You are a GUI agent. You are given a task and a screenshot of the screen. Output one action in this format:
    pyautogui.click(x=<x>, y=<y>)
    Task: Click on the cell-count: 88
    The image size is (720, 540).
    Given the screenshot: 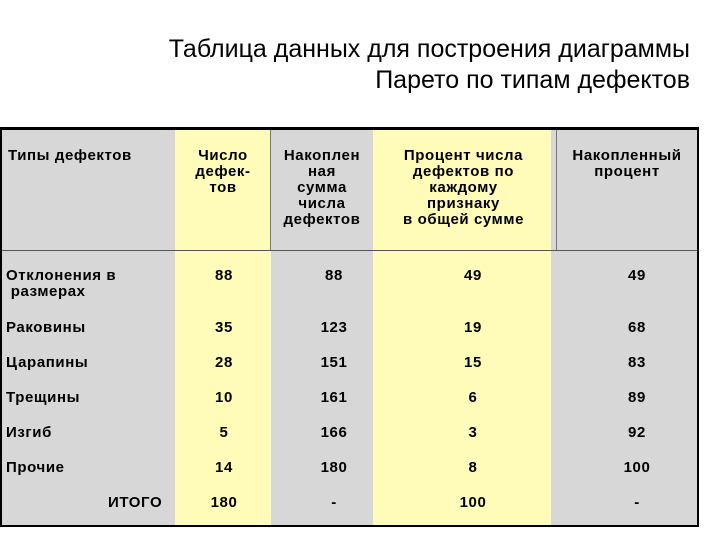 What is the action you would take?
    pyautogui.click(x=224, y=275)
    